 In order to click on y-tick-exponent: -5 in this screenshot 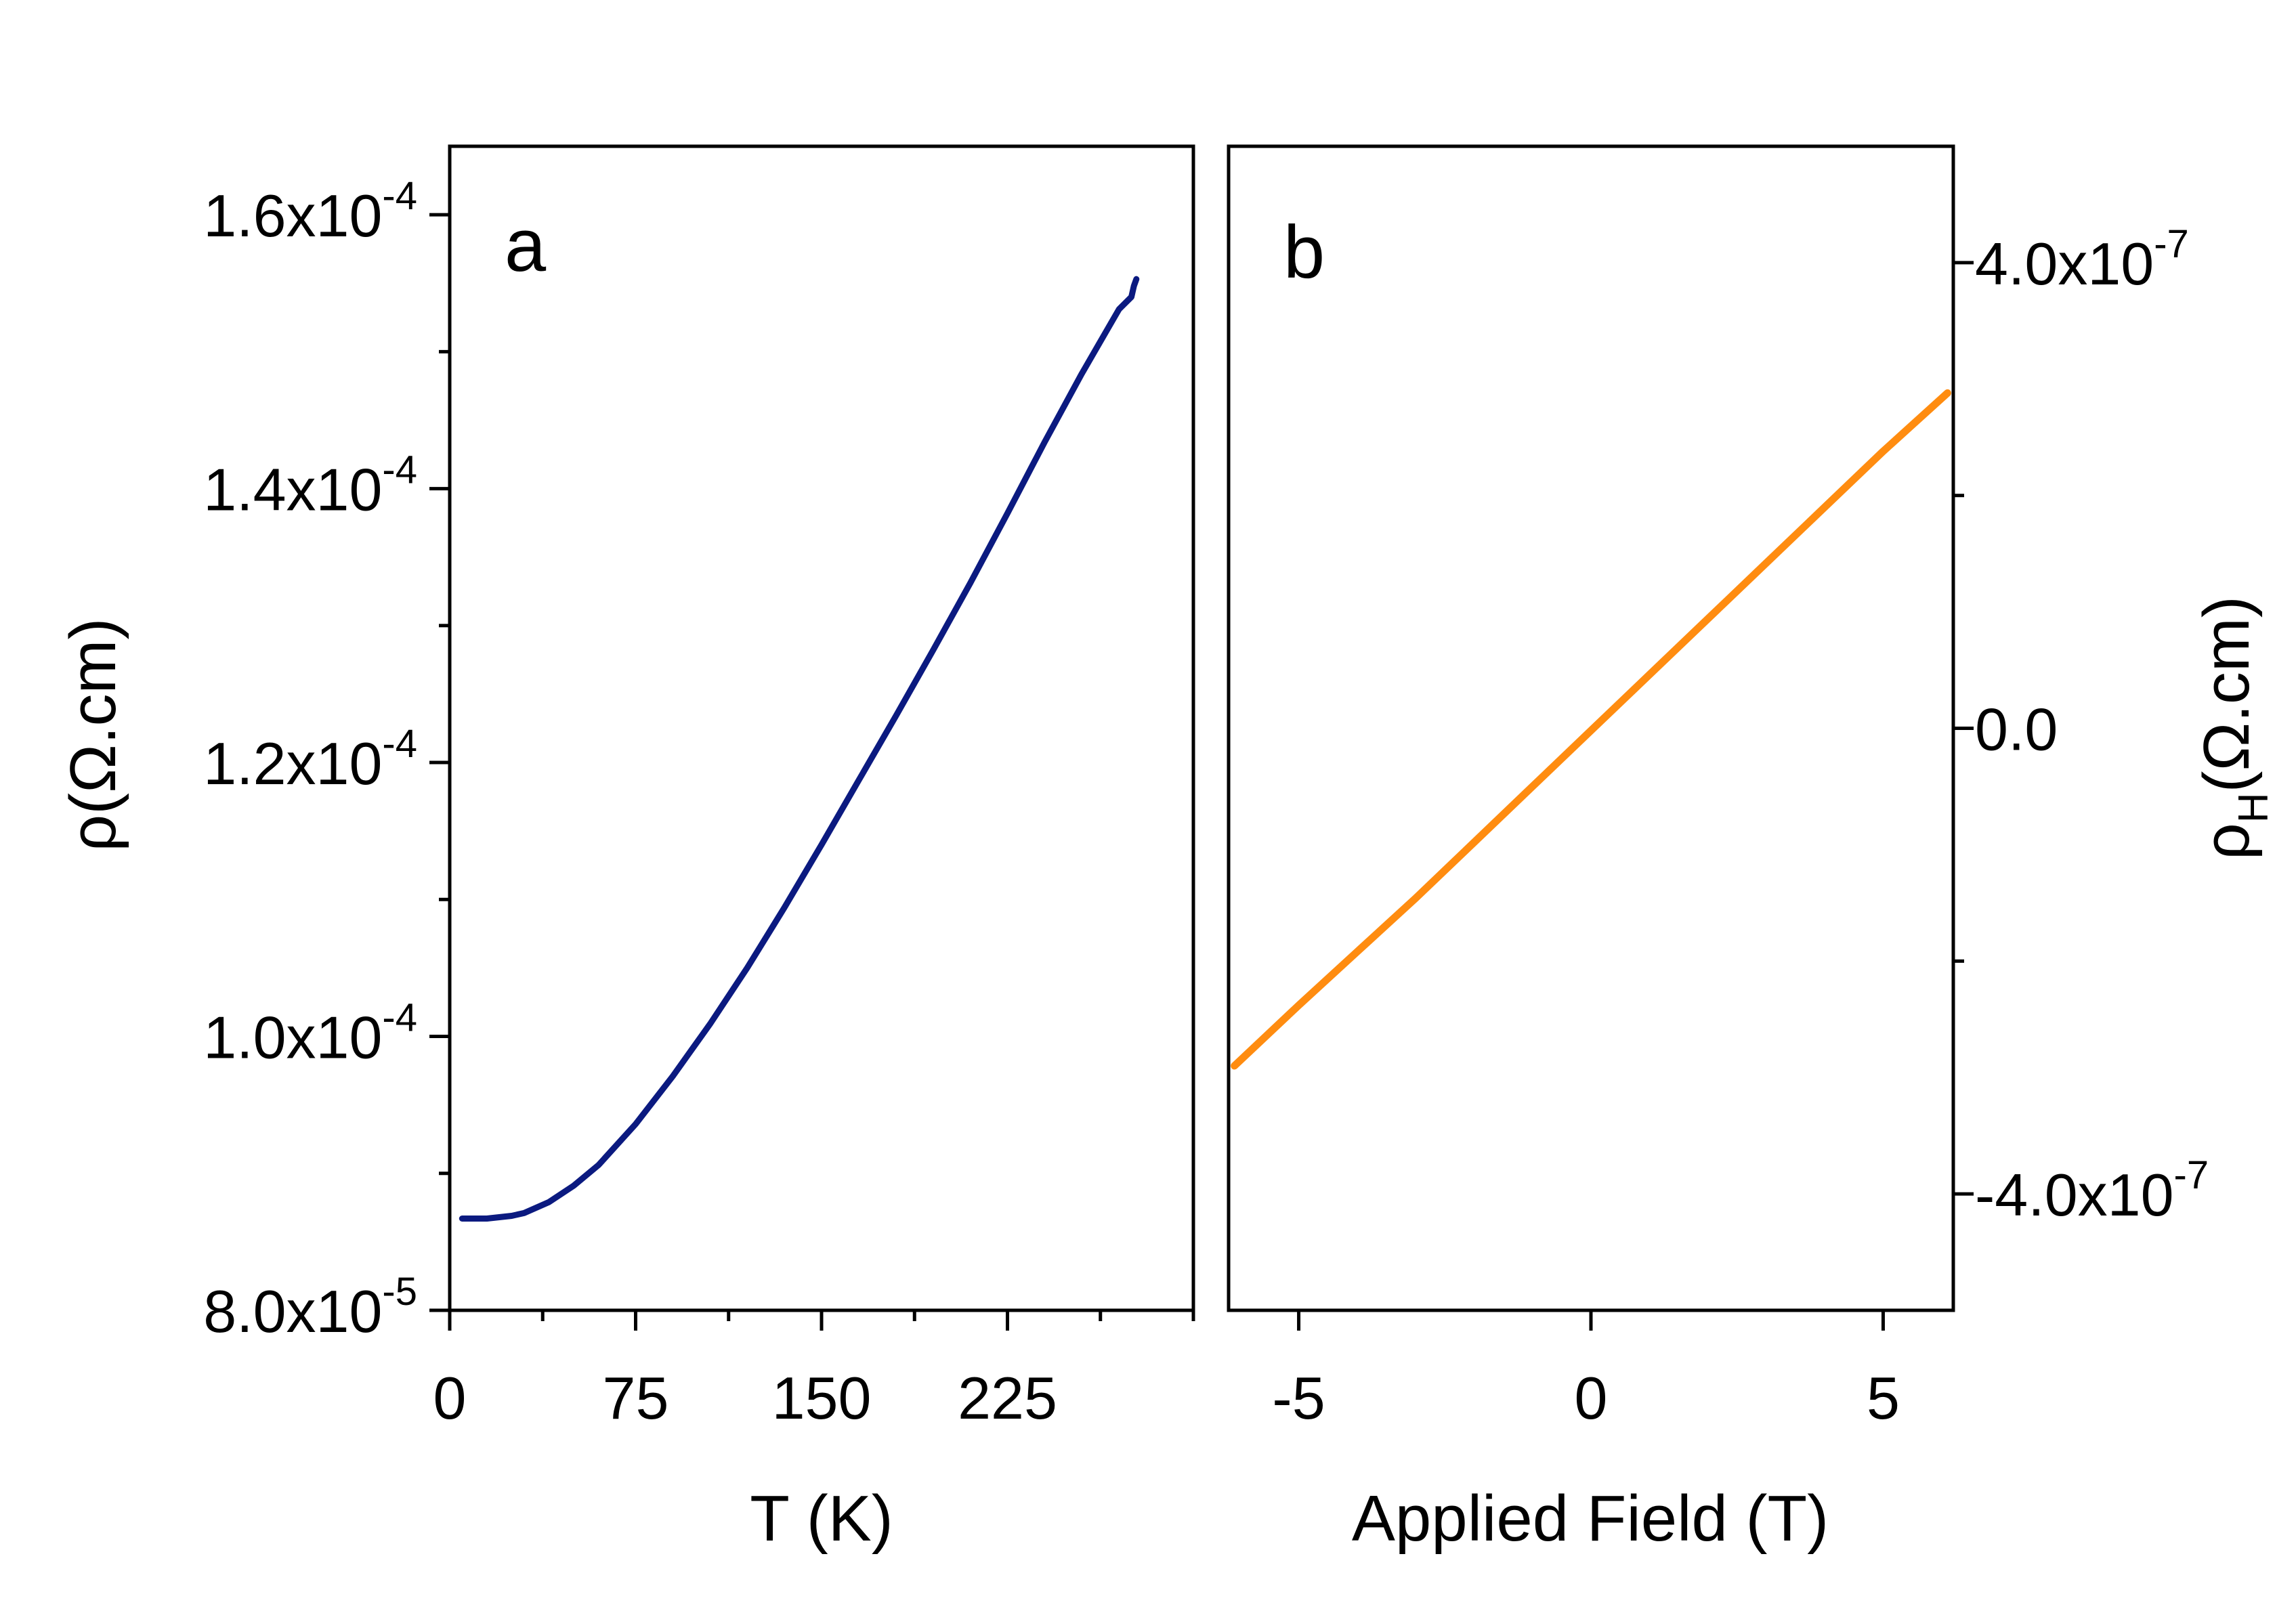, I will do `click(399, 1292)`.